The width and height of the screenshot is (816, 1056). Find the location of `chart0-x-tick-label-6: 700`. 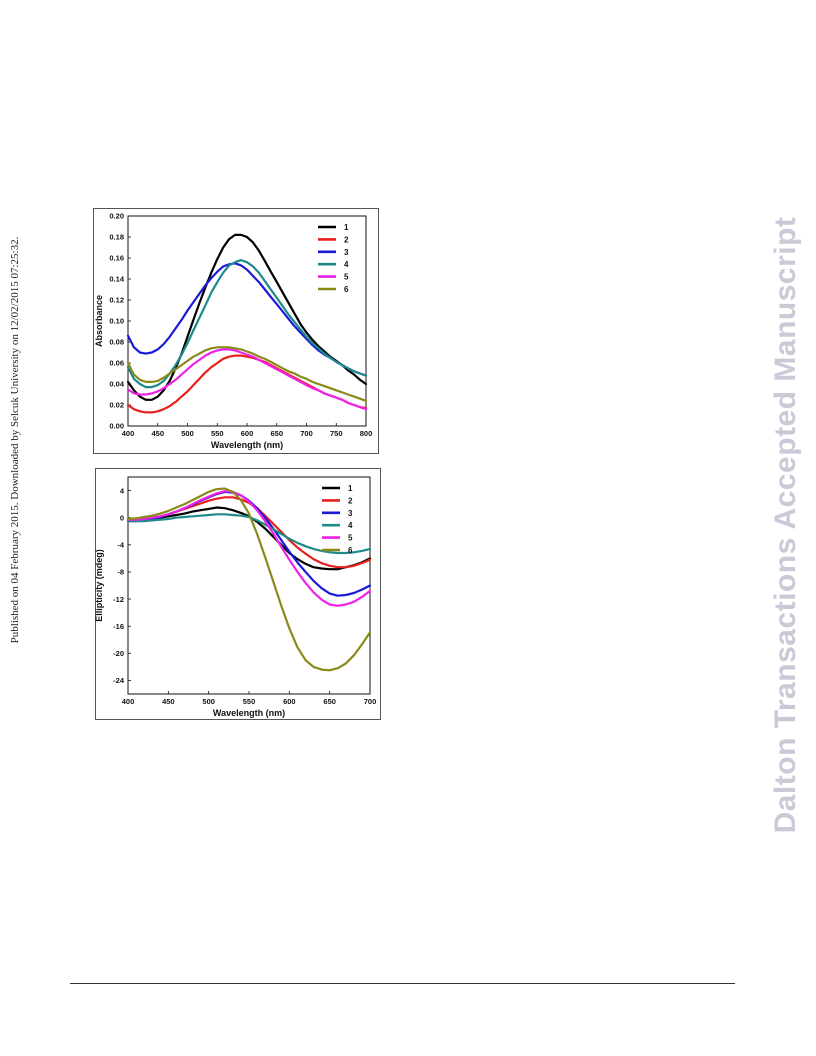

chart0-x-tick-label-6: 700 is located at coordinates (306, 433).